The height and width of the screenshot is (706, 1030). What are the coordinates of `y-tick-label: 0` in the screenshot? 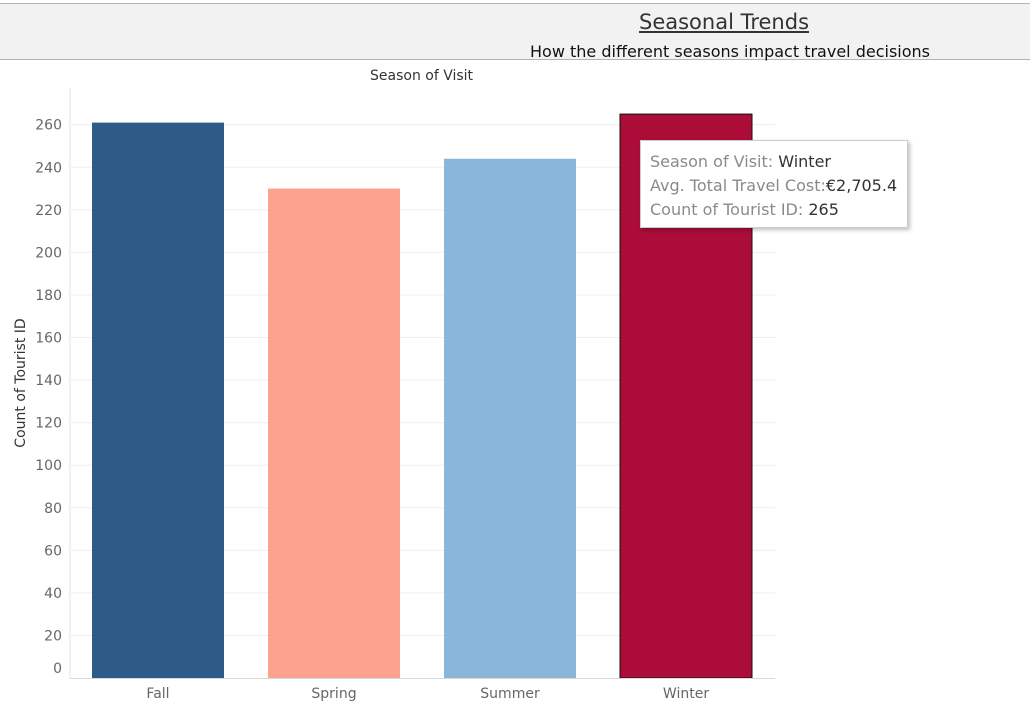 It's located at (57, 669).